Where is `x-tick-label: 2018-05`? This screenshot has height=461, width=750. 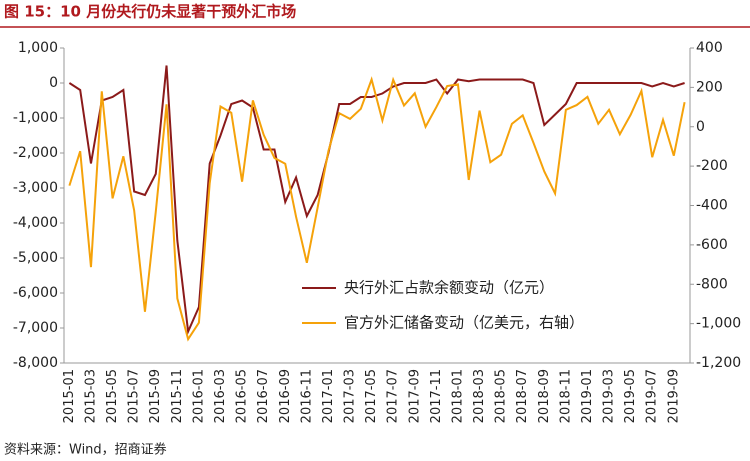
x-tick-label: 2018-05 is located at coordinates (501, 396).